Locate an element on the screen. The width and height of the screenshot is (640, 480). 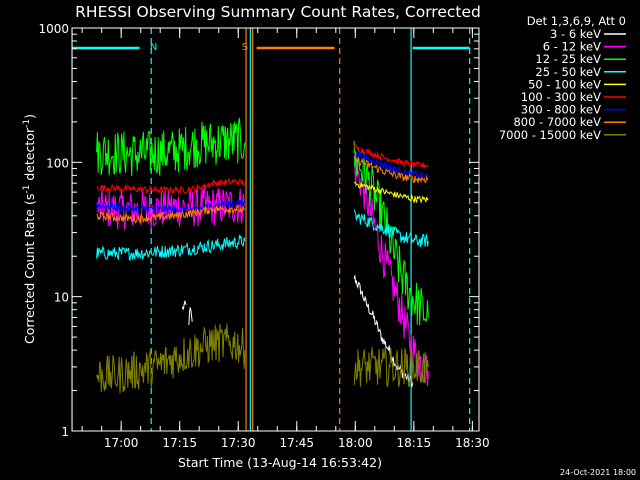
y-axis-label-exp1: -1 is located at coordinates (27, 189).